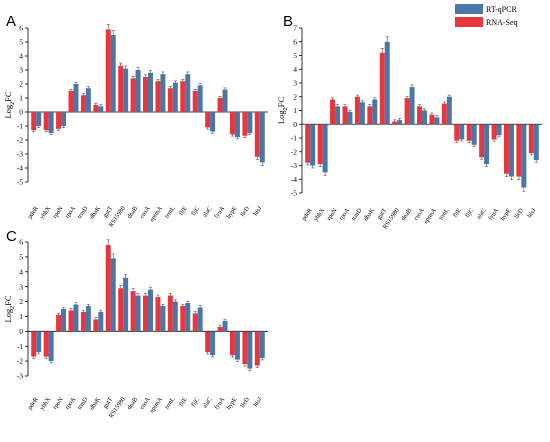  I want to click on y-tick-label: -5, so click(20, 182).